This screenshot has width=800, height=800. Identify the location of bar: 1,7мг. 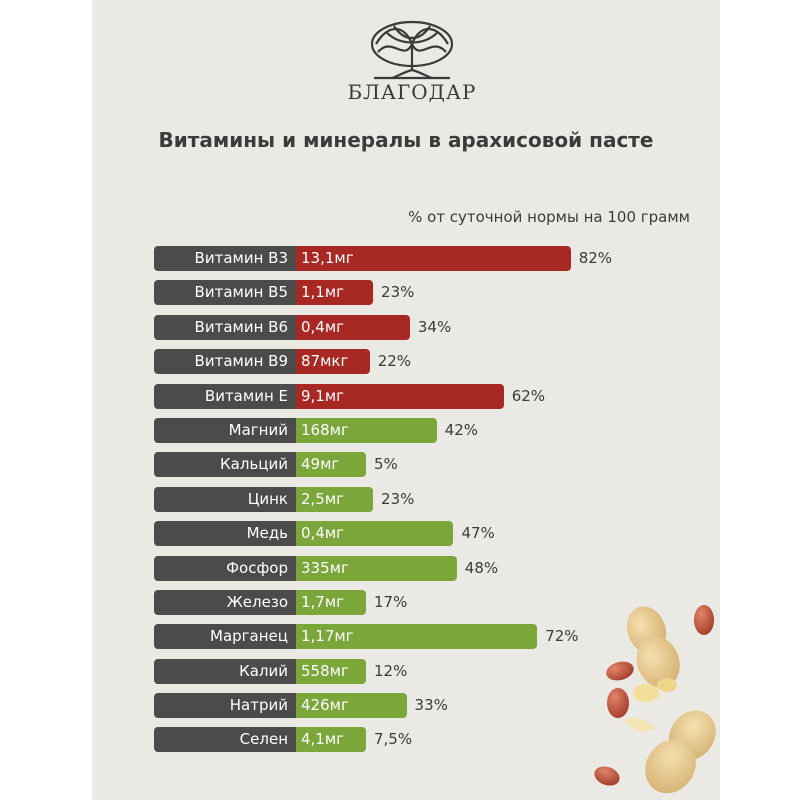
(331, 602).